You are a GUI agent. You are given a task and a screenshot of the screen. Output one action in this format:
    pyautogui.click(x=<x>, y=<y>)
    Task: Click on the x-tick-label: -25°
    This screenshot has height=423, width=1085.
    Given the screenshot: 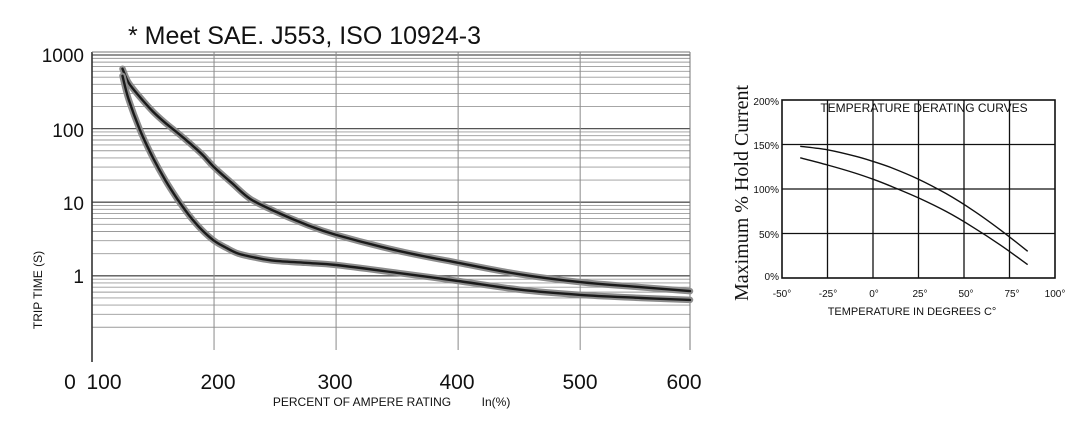 What is the action you would take?
    pyautogui.click(x=828, y=294)
    